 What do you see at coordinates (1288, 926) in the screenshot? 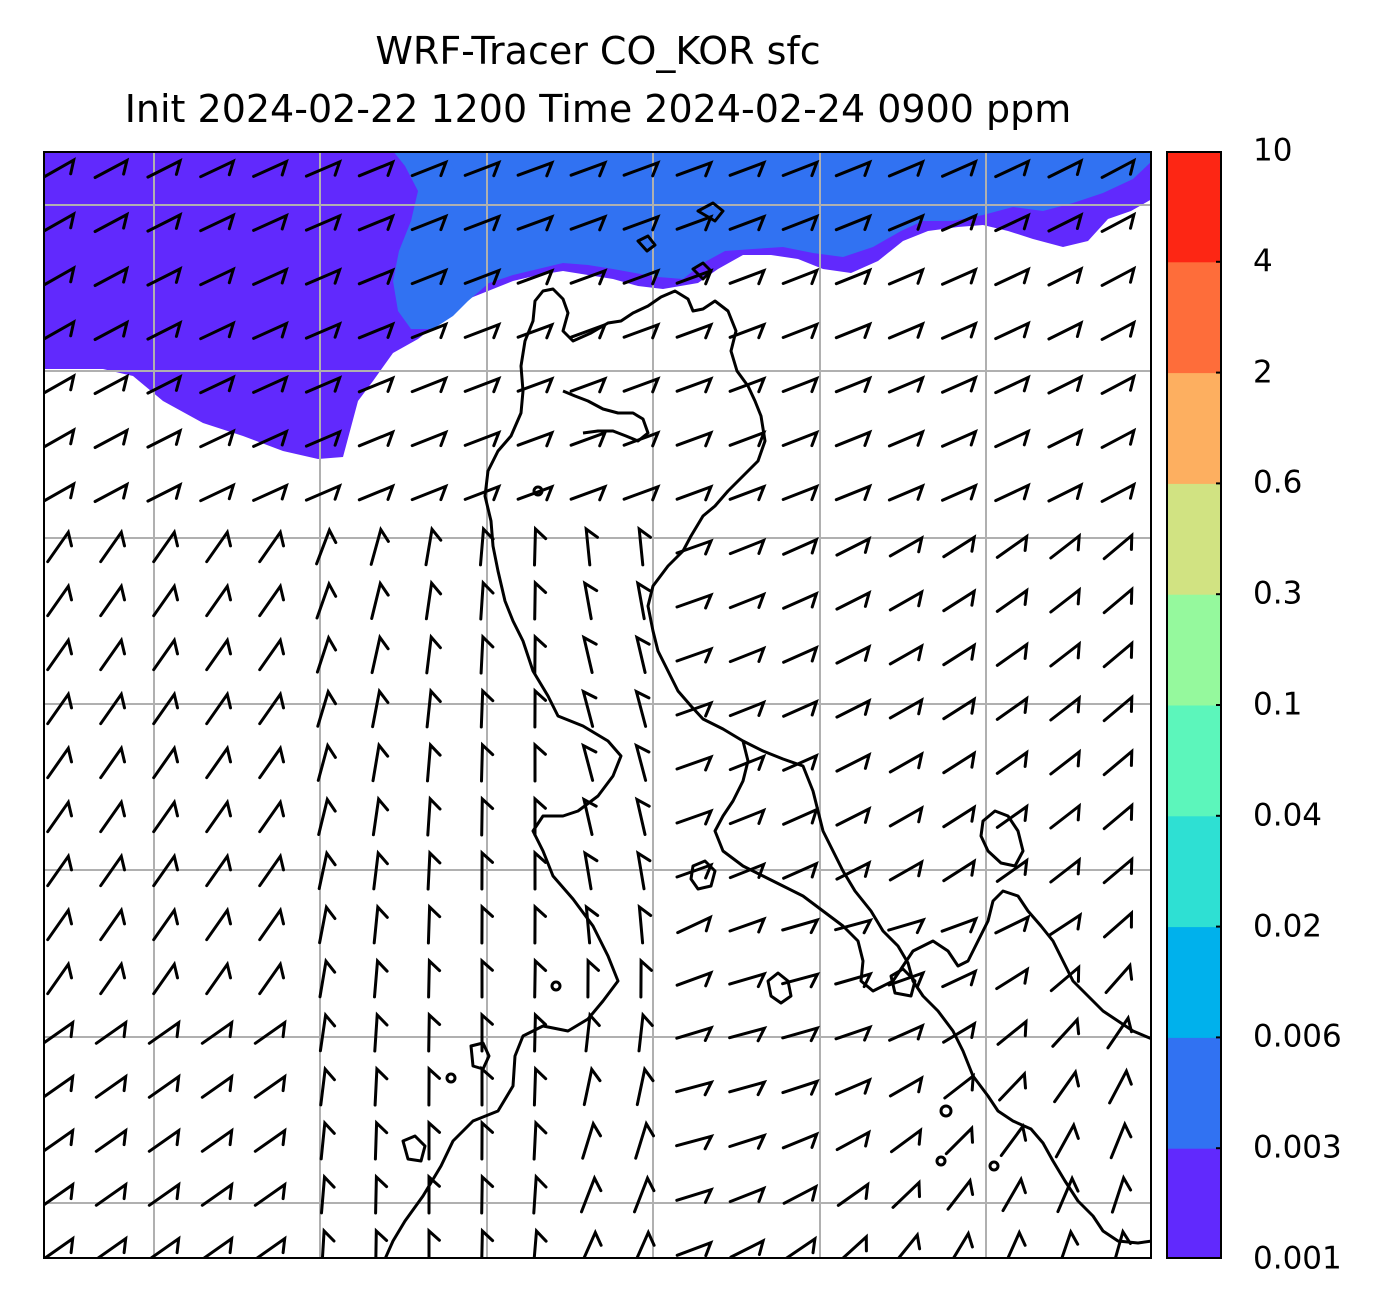
I see `colorbar-tick-label: 0.02` at bounding box center [1288, 926].